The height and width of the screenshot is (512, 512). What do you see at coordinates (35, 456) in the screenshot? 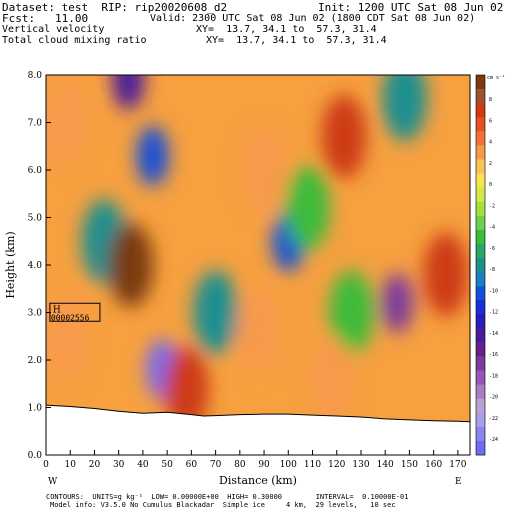
I see `y-tick-label-0: 0.0` at bounding box center [35, 456].